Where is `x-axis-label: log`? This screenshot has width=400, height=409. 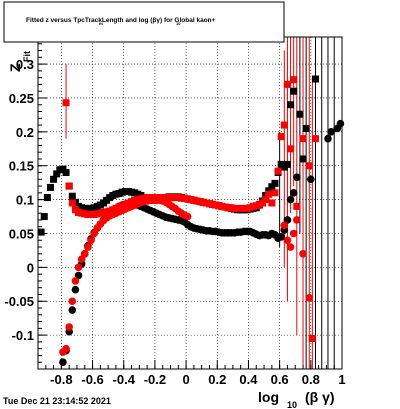 x-axis-label: log is located at coordinates (268, 397).